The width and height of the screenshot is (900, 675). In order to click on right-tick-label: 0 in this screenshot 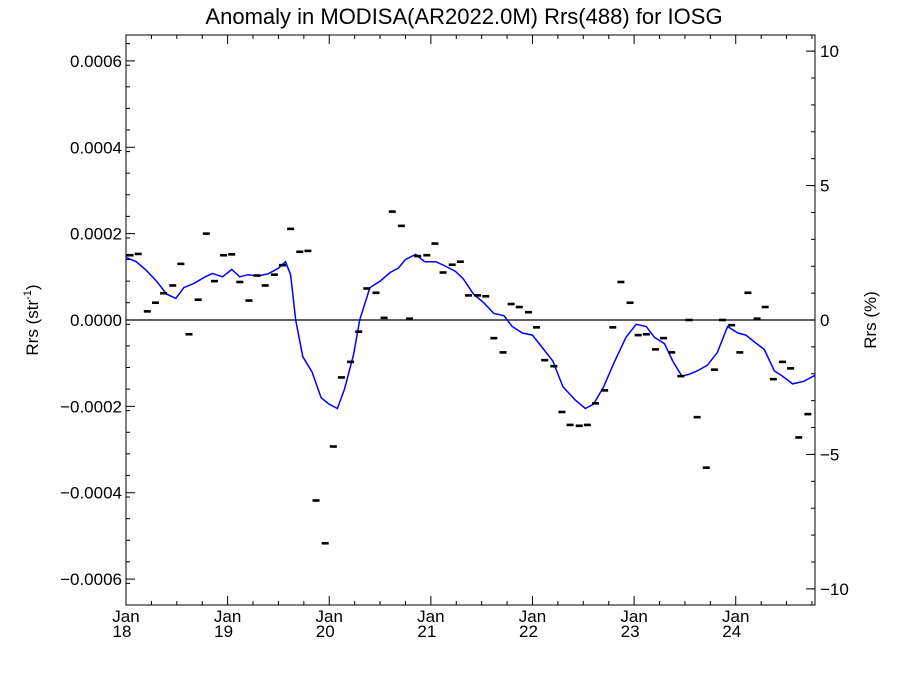, I will do `click(824, 320)`.